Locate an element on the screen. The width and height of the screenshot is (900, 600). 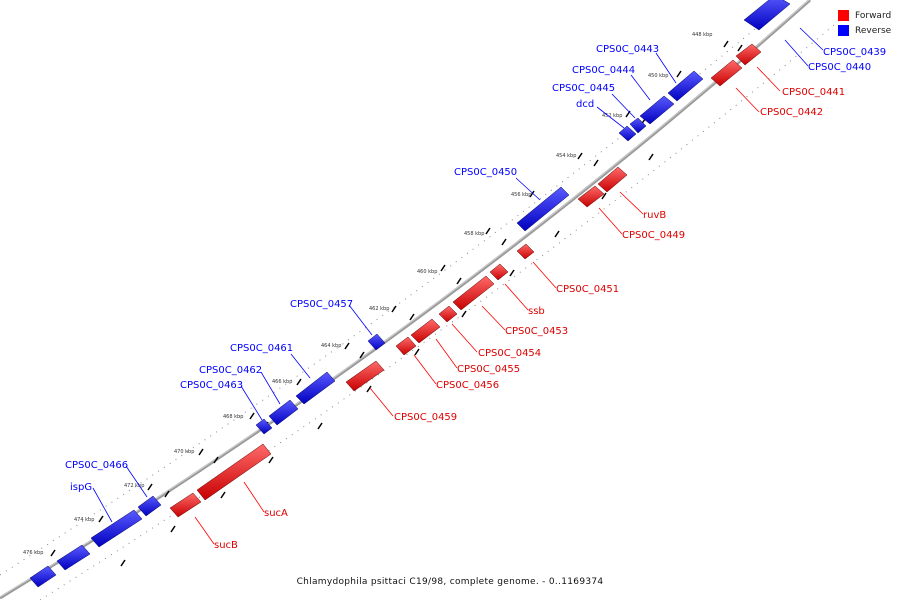
gene-label: CPS0C_0455 is located at coordinates (488, 369).